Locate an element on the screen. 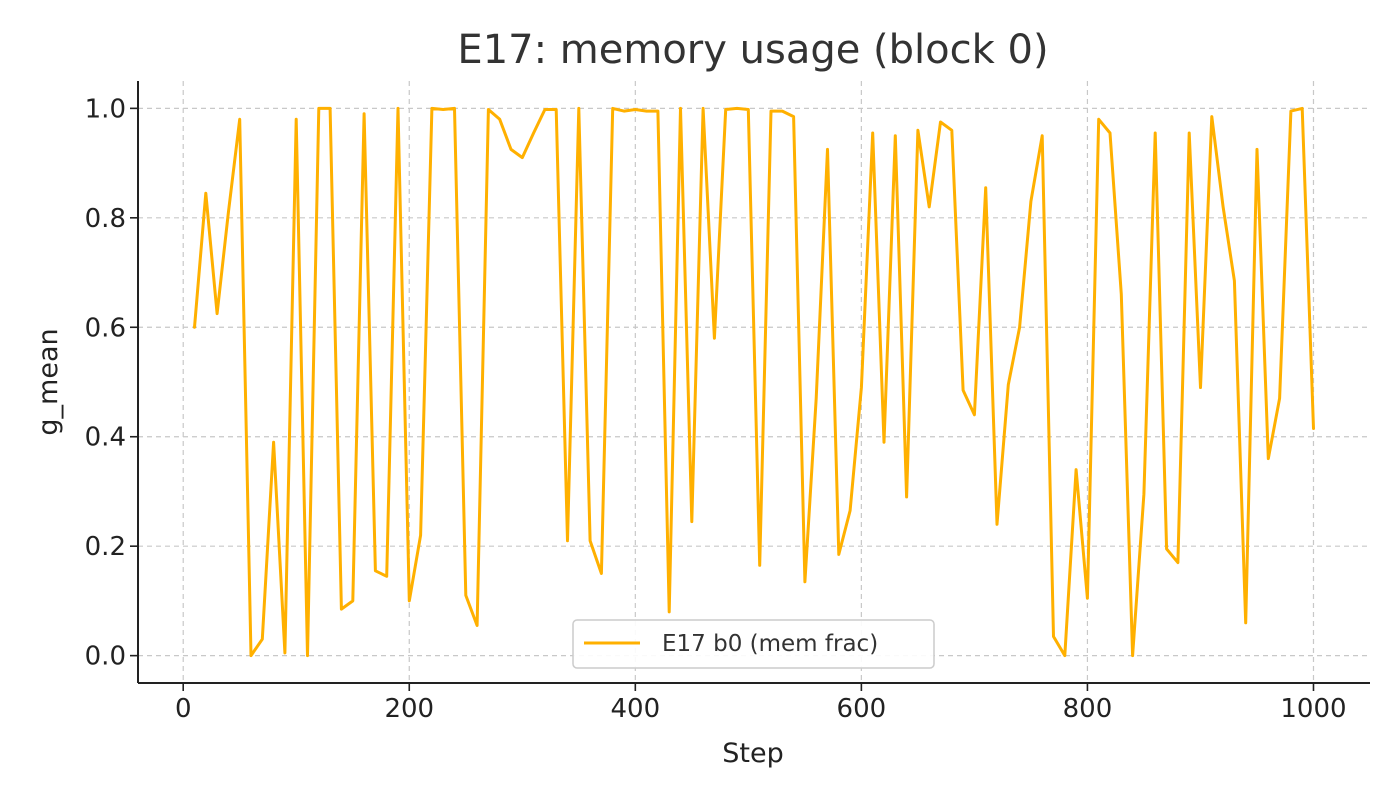 The height and width of the screenshot is (800, 1400). y-tick-label: 0.0 is located at coordinates (105, 657).